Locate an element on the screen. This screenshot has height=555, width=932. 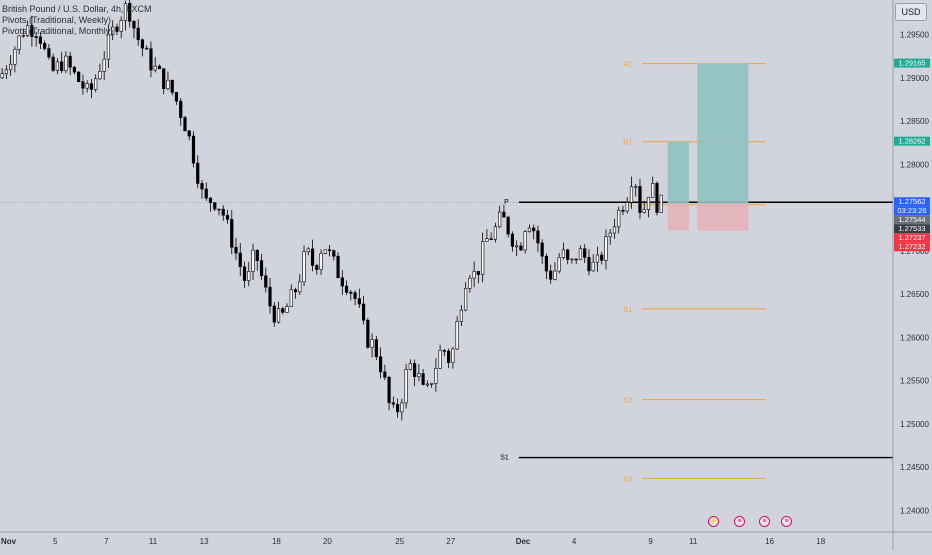
x-tick-label: 7 is located at coordinates (106, 541).